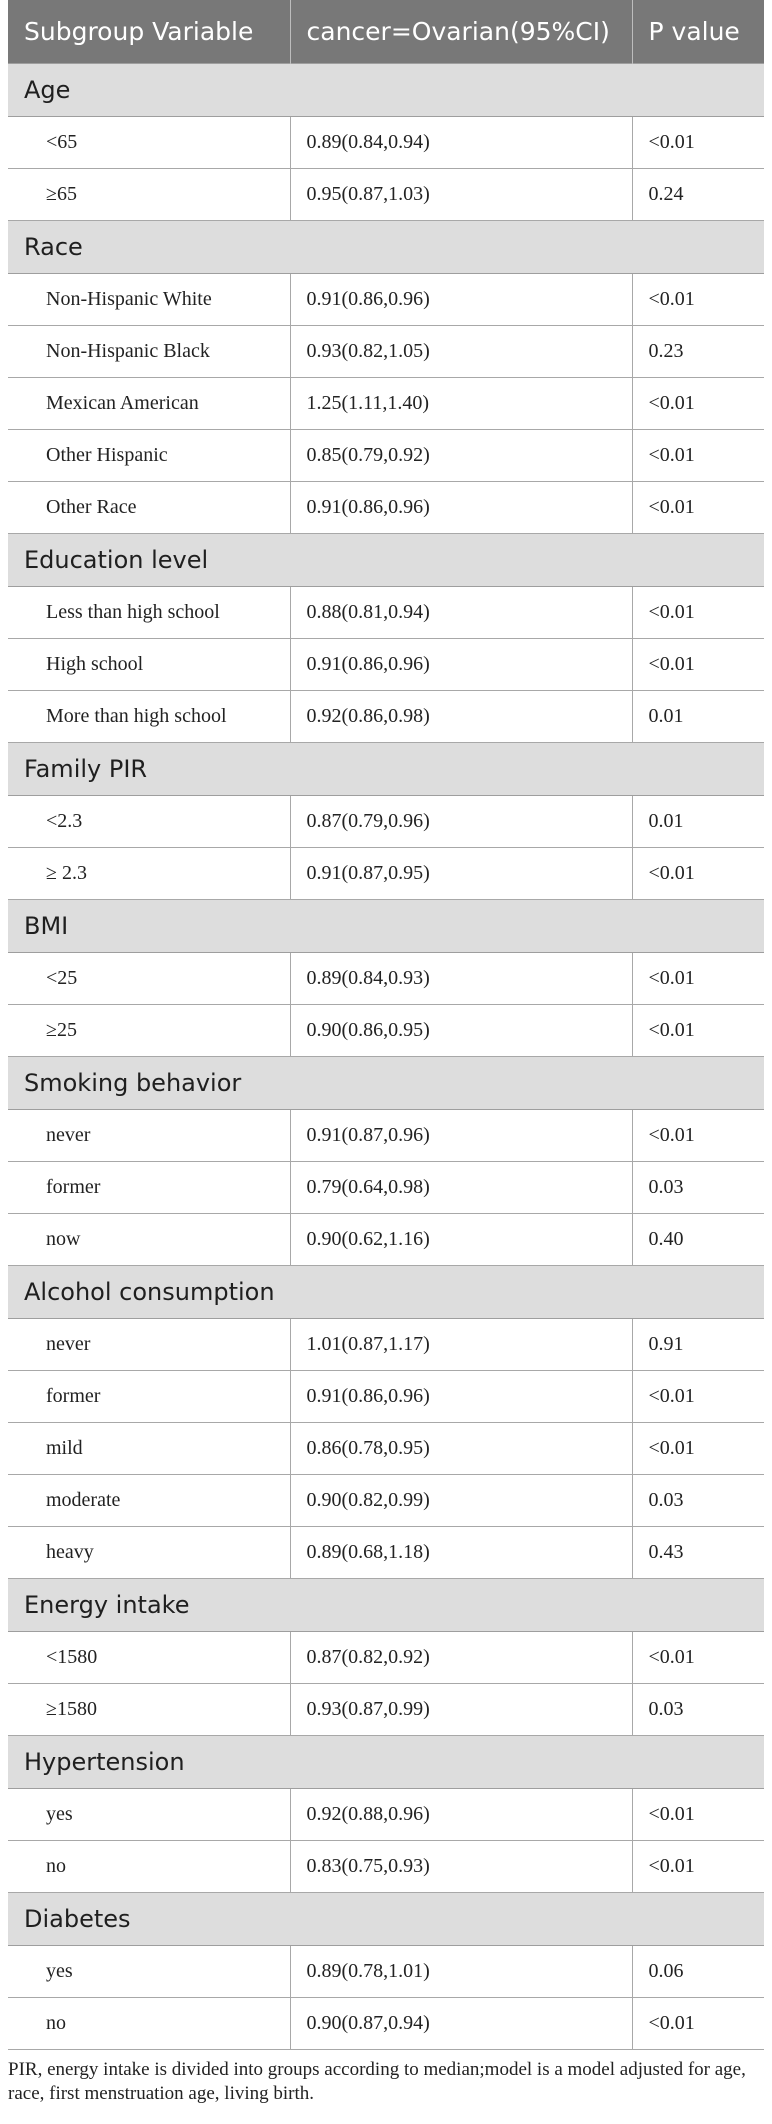  I want to click on ci-cell: 0.86(0.78,0.95), so click(461, 1448).